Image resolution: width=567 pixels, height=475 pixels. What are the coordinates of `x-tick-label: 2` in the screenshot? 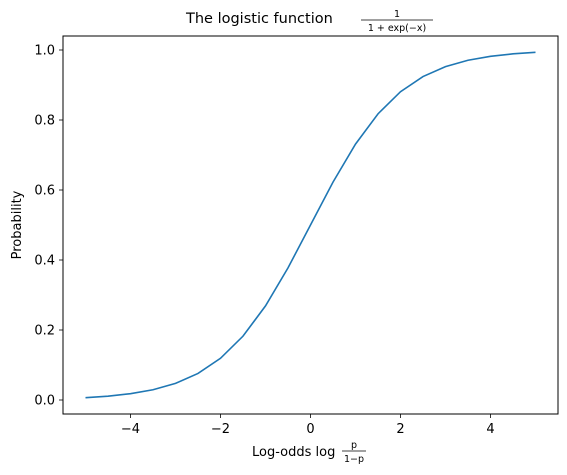 It's located at (400, 429).